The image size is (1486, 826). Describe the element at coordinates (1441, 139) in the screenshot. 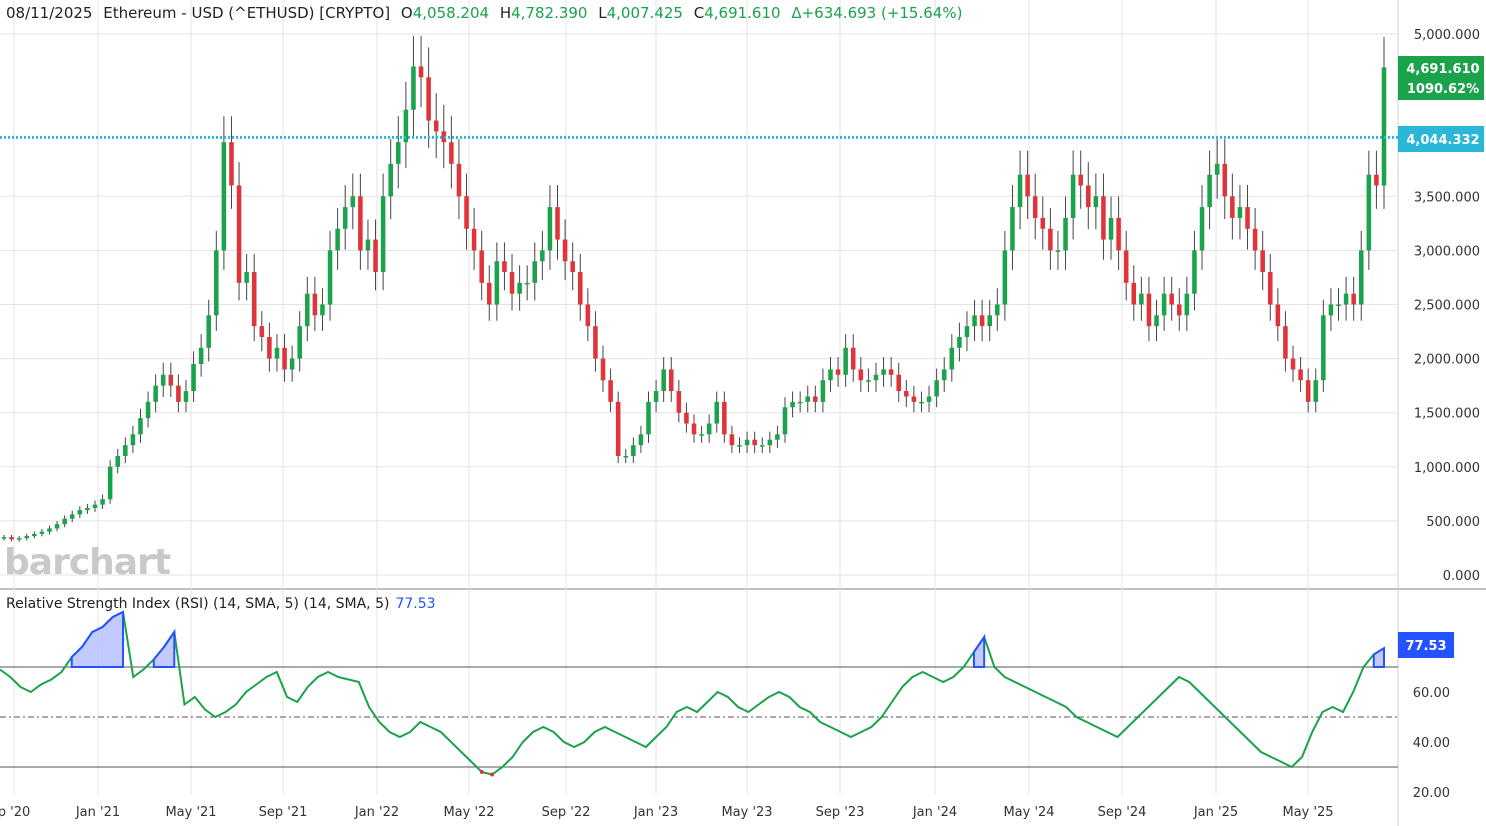

I see `level-price-badge-bg` at that location.